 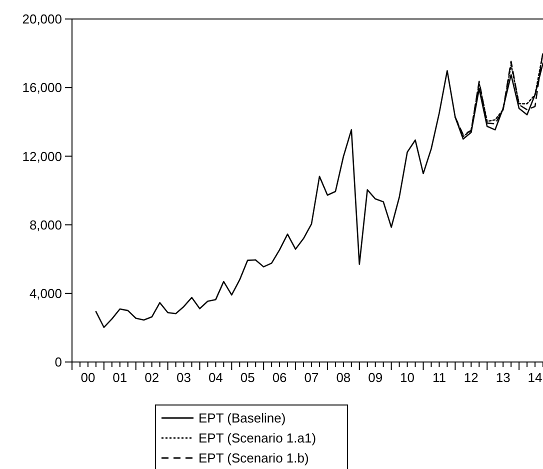 I want to click on y-tick-label: 0, so click(x=58, y=362).